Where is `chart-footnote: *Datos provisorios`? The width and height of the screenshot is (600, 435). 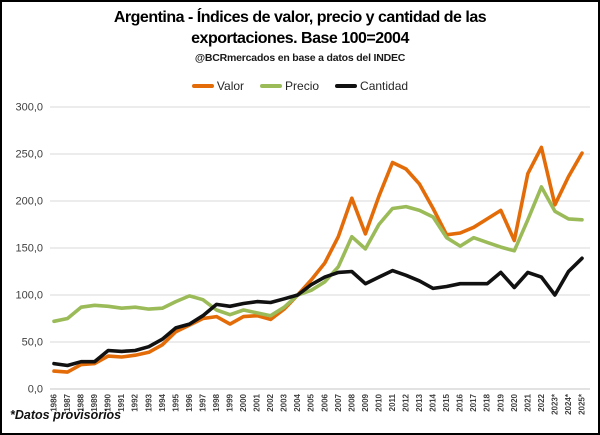 chart-footnote: *Datos provisorios is located at coordinates (66, 415).